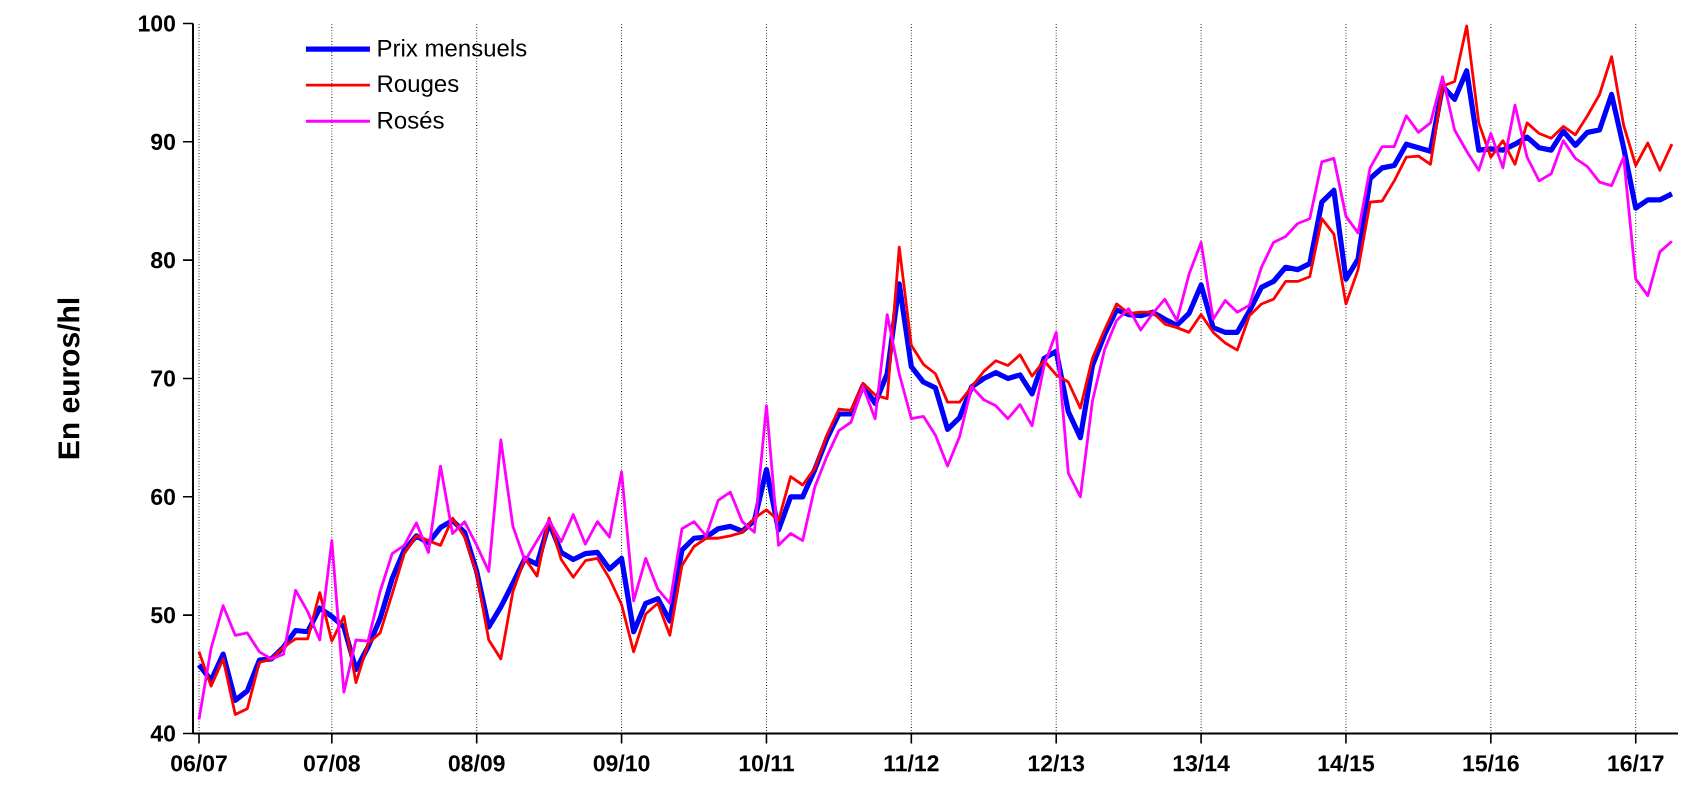 This screenshot has width=1684, height=795. What do you see at coordinates (163, 378) in the screenshot?
I see `y-tick-label: 70` at bounding box center [163, 378].